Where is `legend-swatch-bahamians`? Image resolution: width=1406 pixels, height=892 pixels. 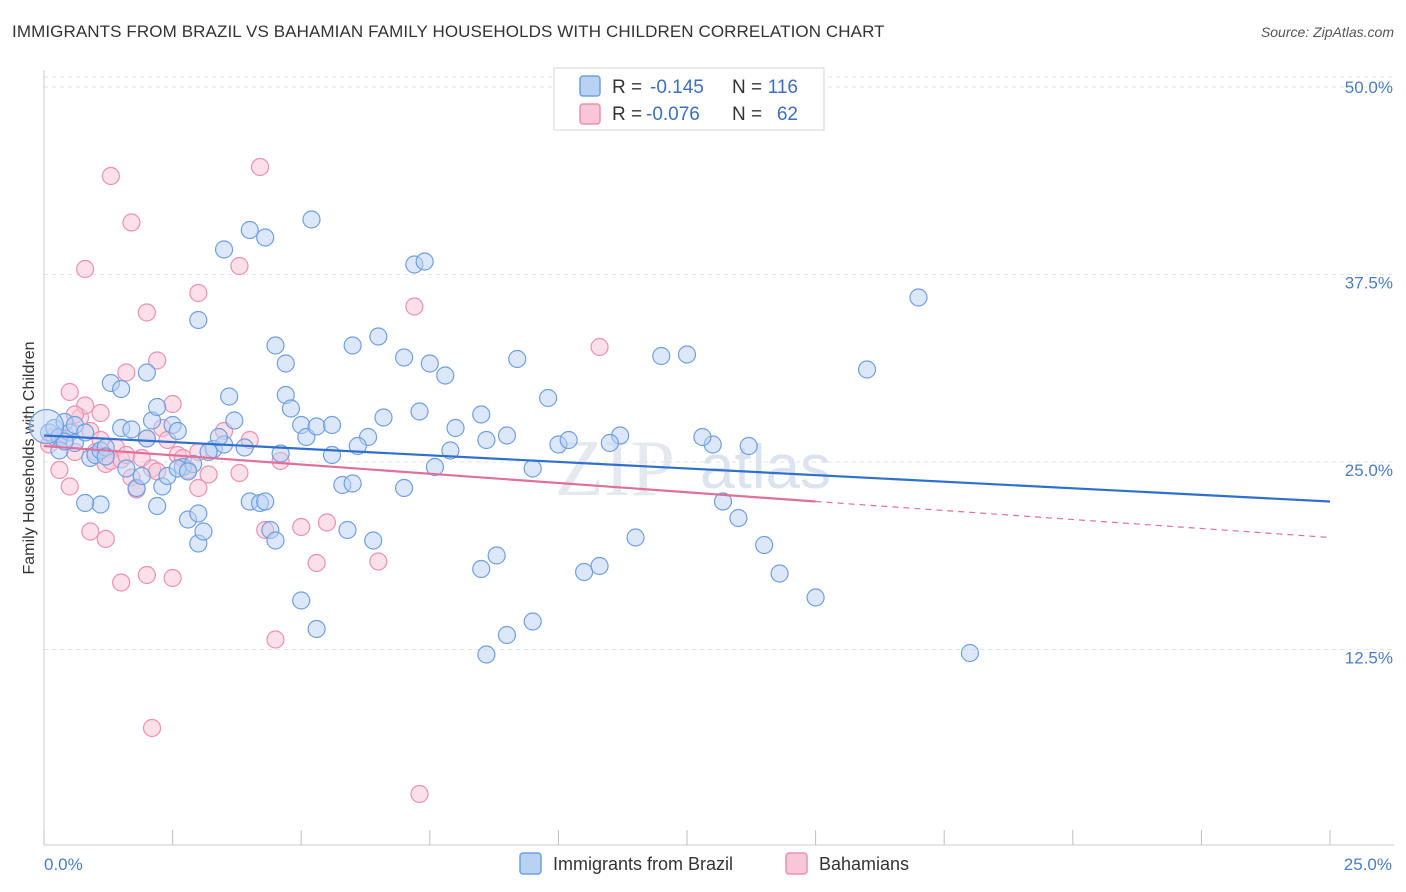 legend-swatch-bahamians is located at coordinates (590, 114).